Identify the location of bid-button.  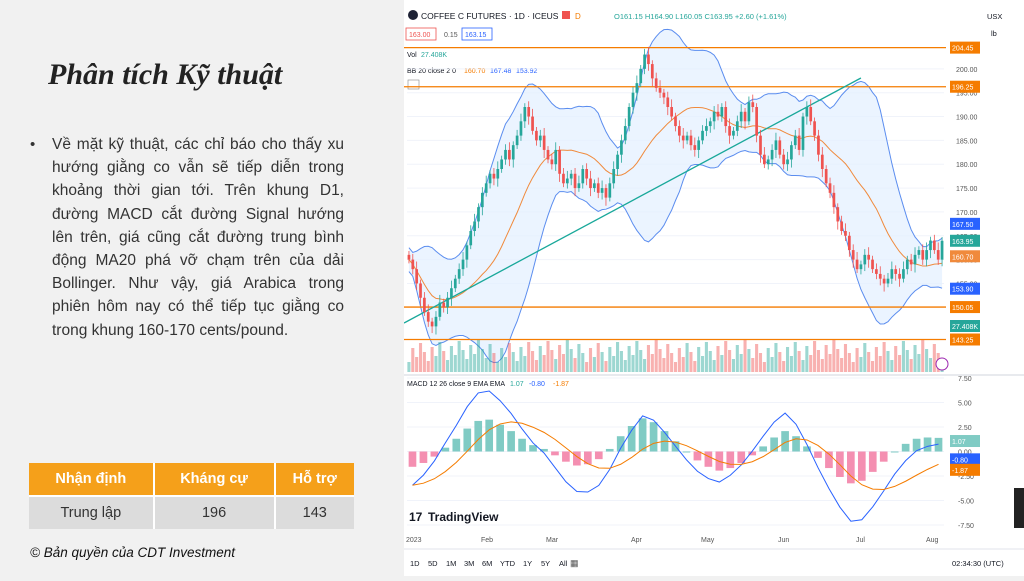
(421, 34).